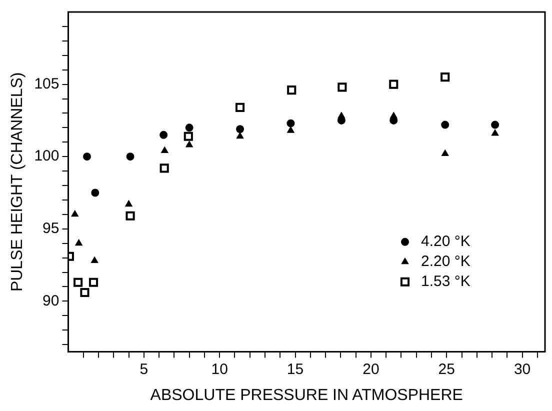  What do you see at coordinates (522, 369) in the screenshot?
I see `x-tick-label: 30` at bounding box center [522, 369].